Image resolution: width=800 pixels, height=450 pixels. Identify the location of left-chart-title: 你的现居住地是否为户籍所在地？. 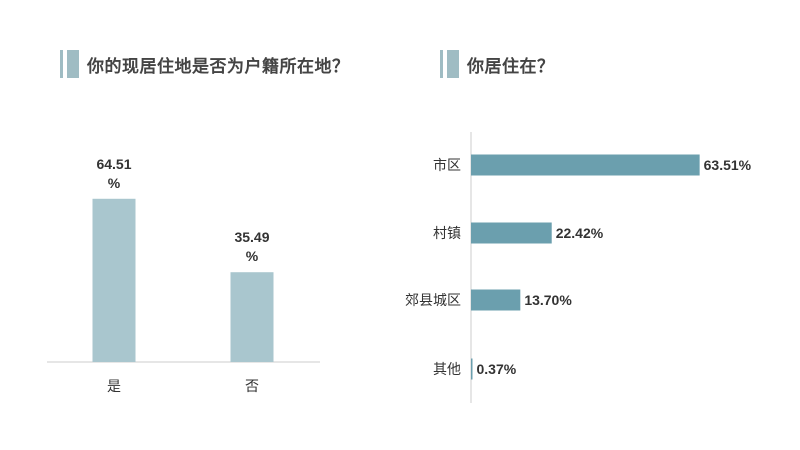
(205, 64).